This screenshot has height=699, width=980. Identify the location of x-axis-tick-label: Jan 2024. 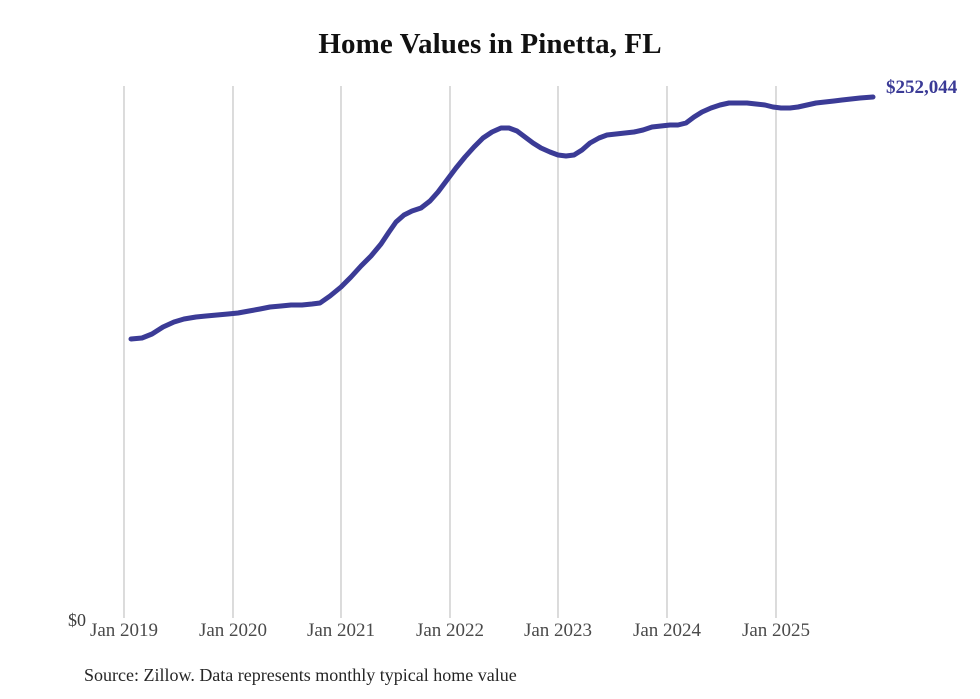
(667, 630).